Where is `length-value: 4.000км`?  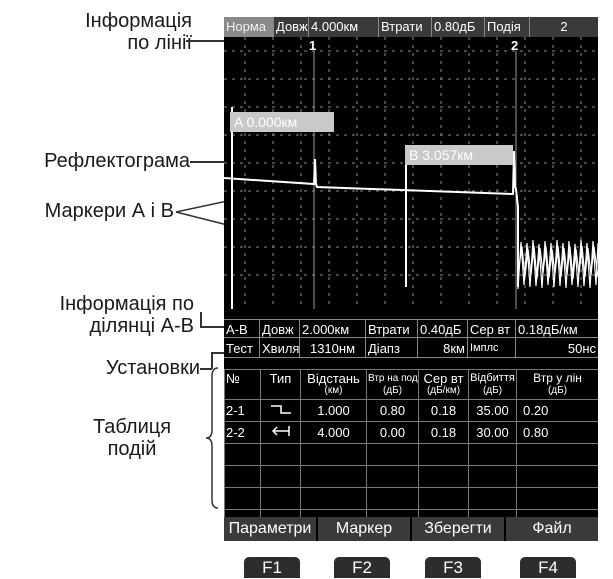 length-value: 4.000км is located at coordinates (344, 27).